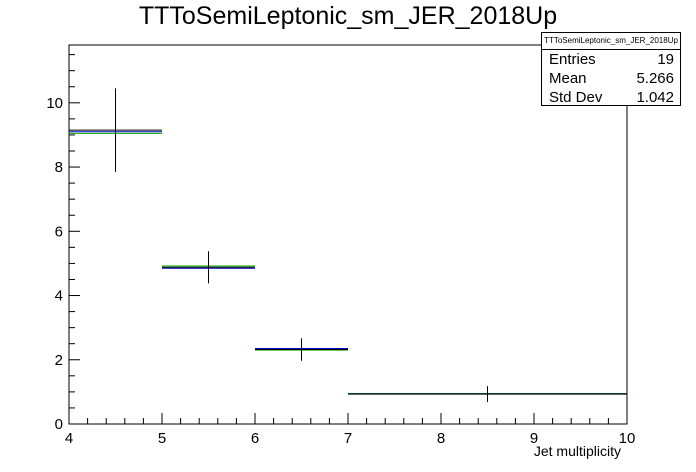 The image size is (696, 472). What do you see at coordinates (441, 438) in the screenshot?
I see `x-tick-label: 8` at bounding box center [441, 438].